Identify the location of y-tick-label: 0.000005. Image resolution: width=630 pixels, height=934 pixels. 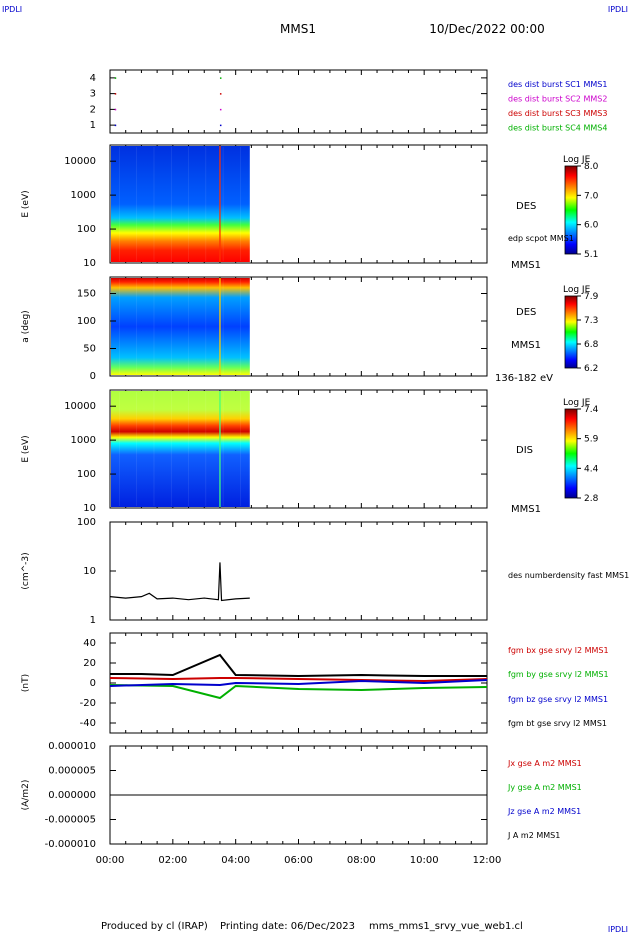
(72, 771).